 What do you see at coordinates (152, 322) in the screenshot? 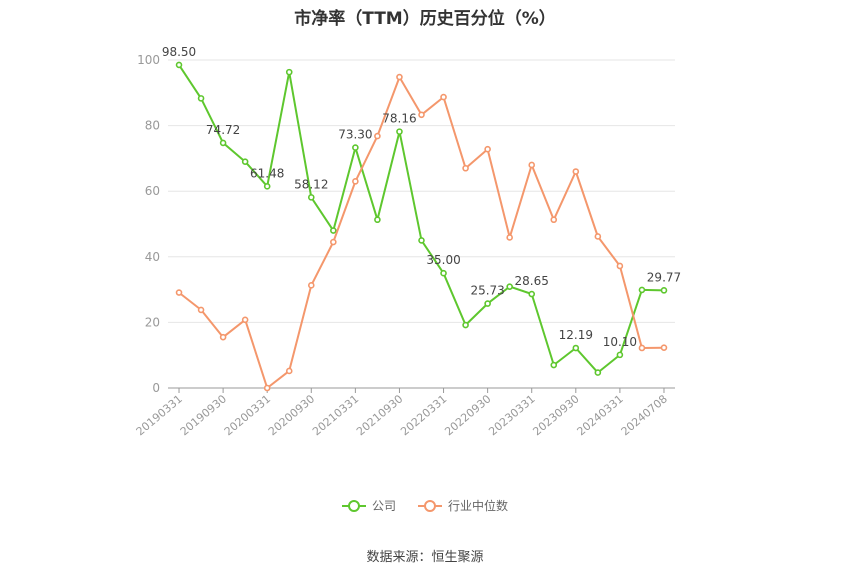
I see `y-tick-label: 20` at bounding box center [152, 322].